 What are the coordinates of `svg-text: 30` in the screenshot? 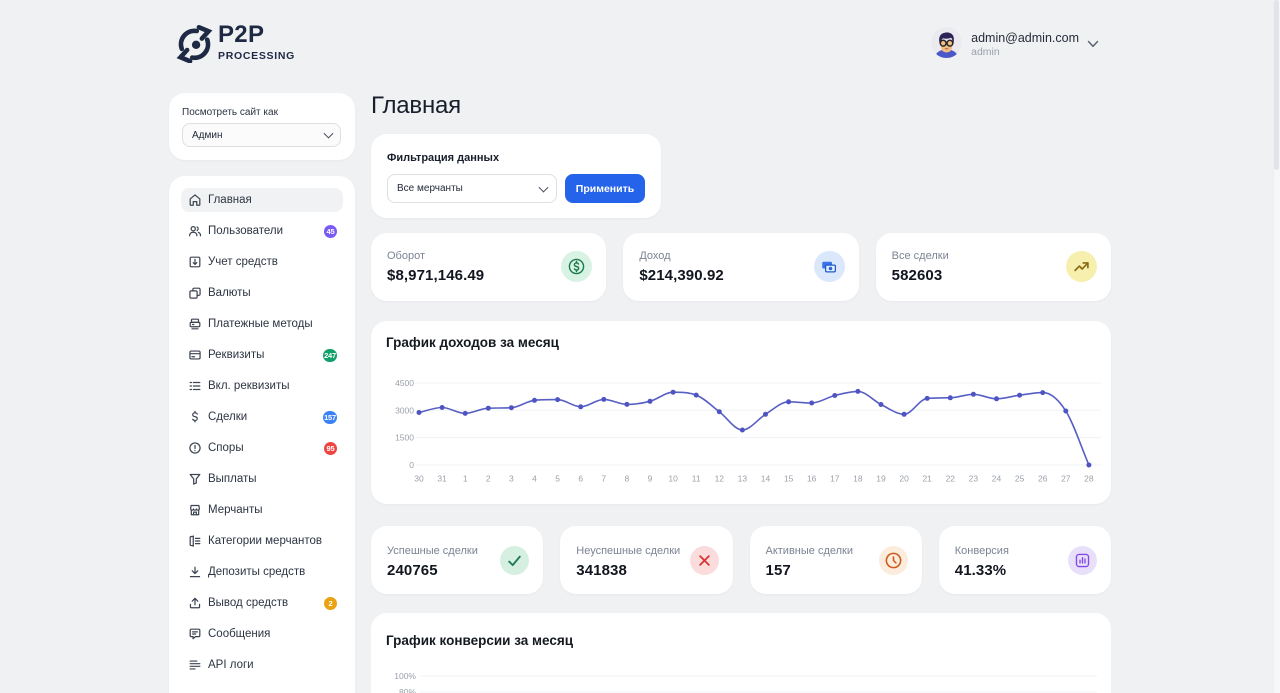 It's located at (419, 479).